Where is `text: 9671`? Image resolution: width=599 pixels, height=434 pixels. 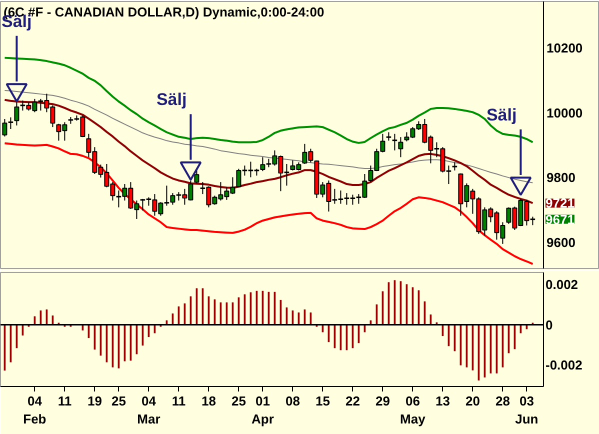
text: 9671 is located at coordinates (560, 219).